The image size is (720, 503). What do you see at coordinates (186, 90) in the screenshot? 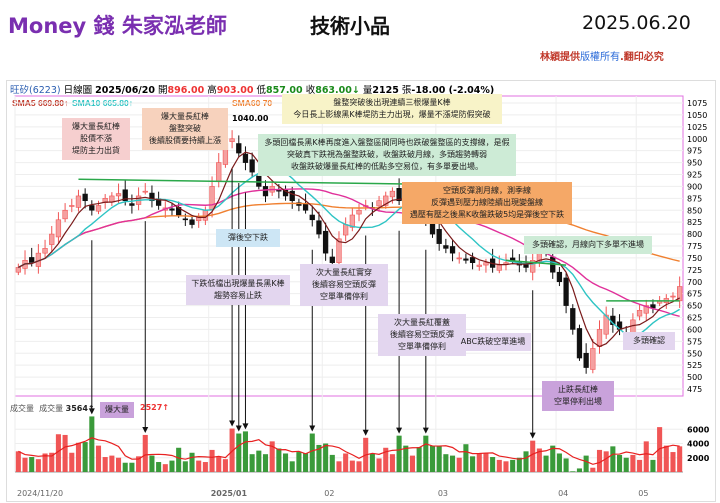
I see `open-value: 896.00` at bounding box center [186, 90].